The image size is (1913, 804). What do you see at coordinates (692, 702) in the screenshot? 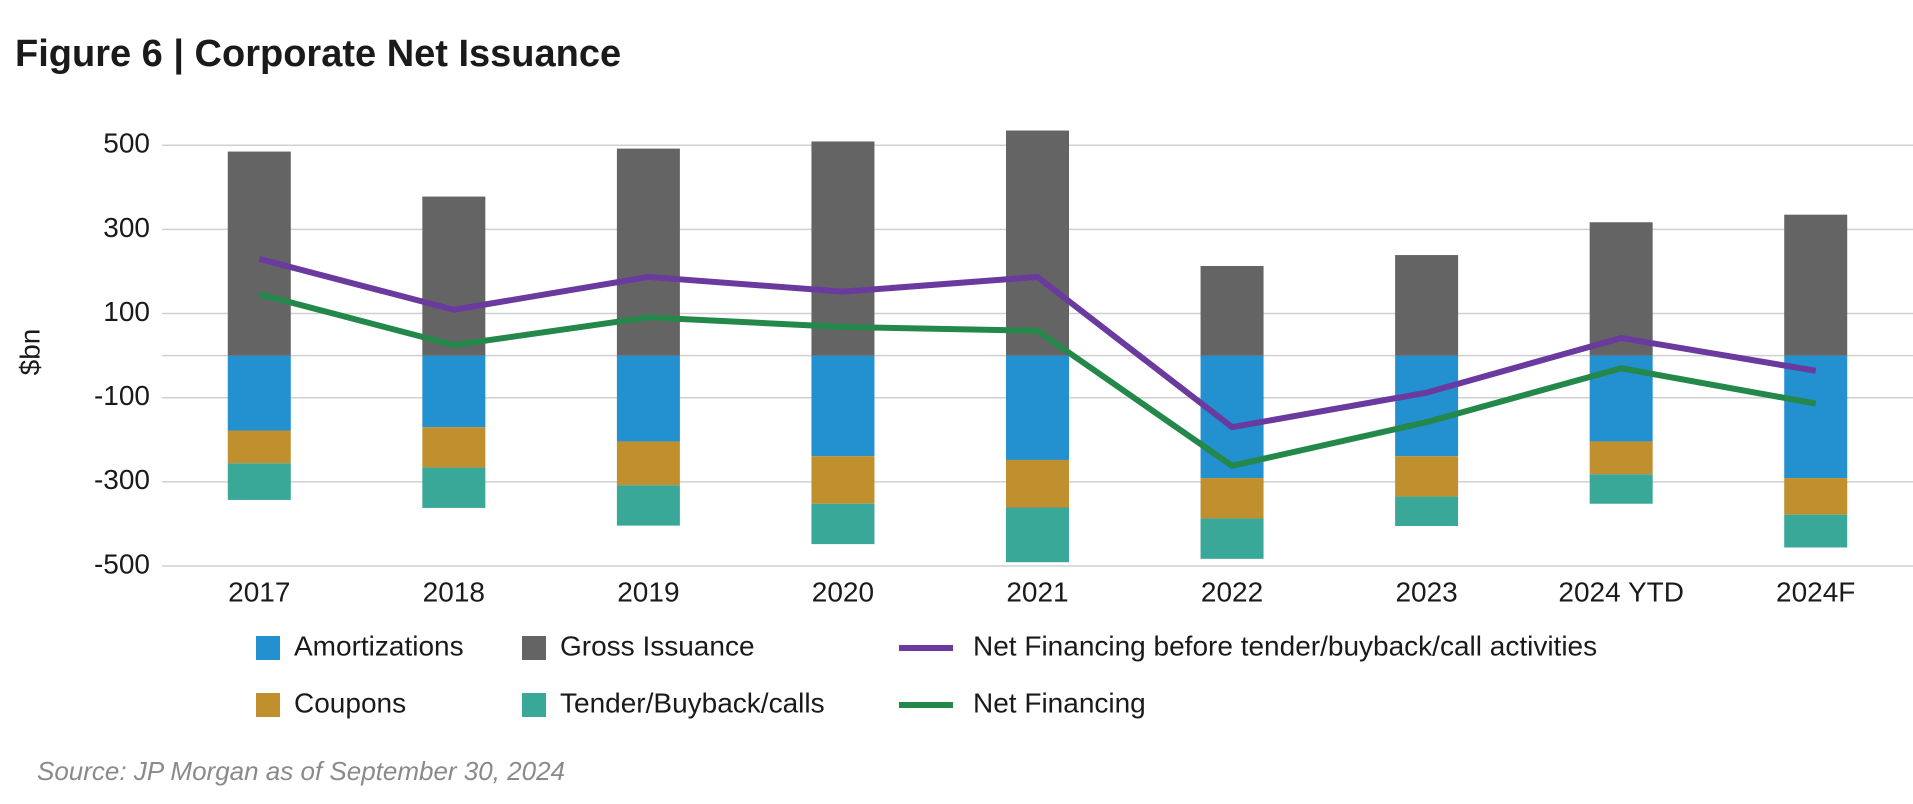
I see `legend-label: Tender/Buyback/calls` at bounding box center [692, 702].